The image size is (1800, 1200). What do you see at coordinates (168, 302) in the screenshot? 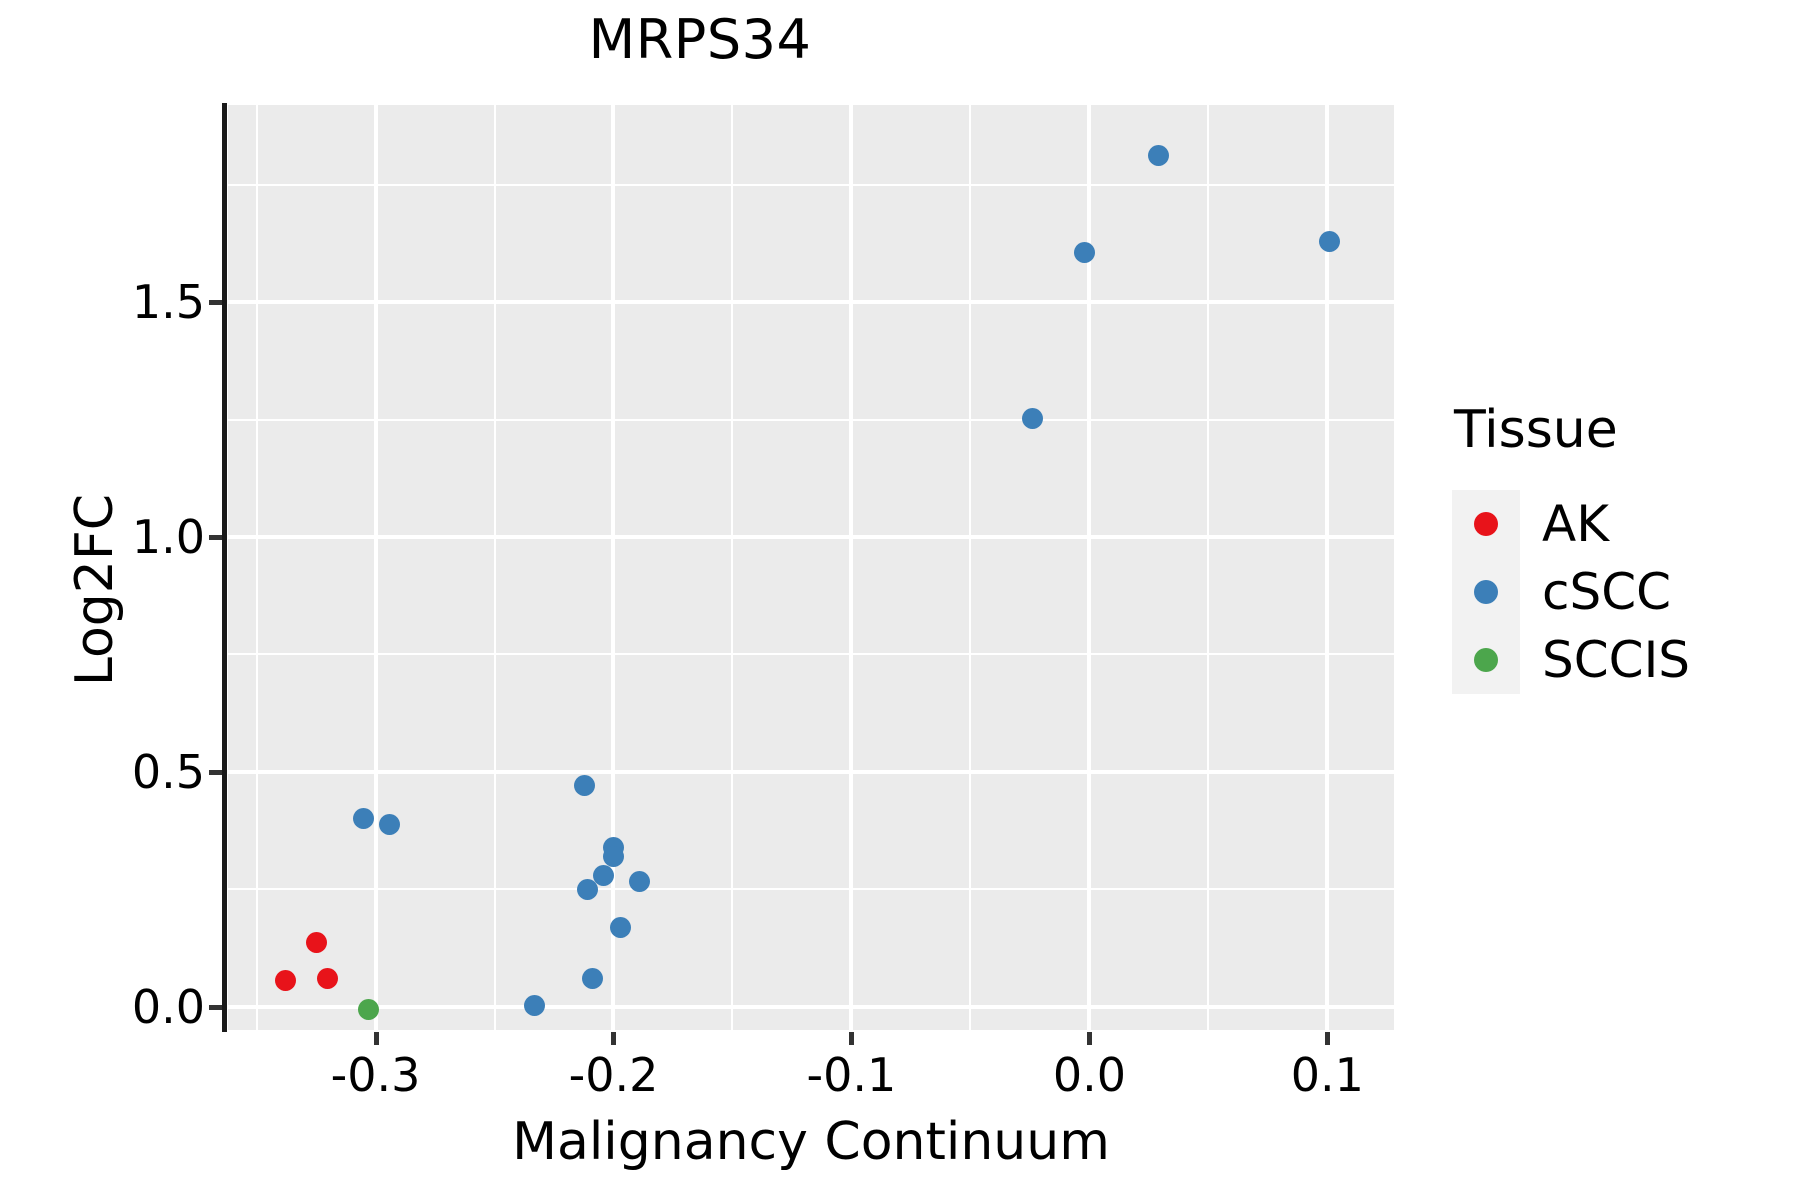
I see `y-tick-label: 1.5` at bounding box center [168, 302].